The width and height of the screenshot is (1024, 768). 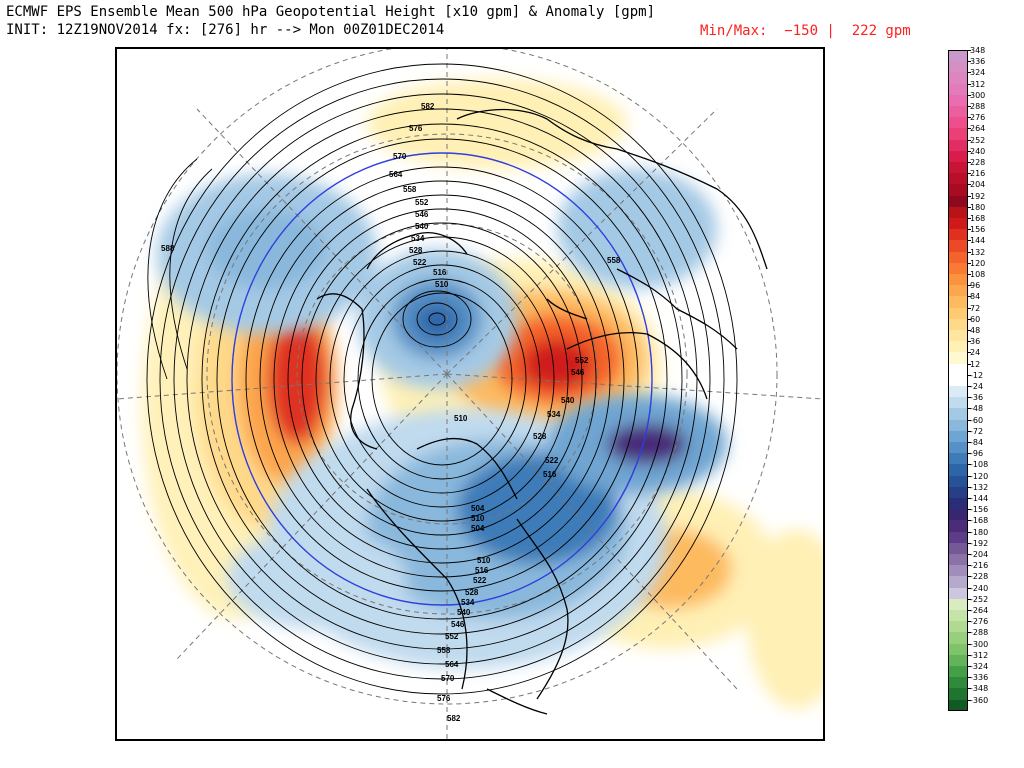 What do you see at coordinates (978, 162) in the screenshot?
I see `legend-label: 228` at bounding box center [978, 162].